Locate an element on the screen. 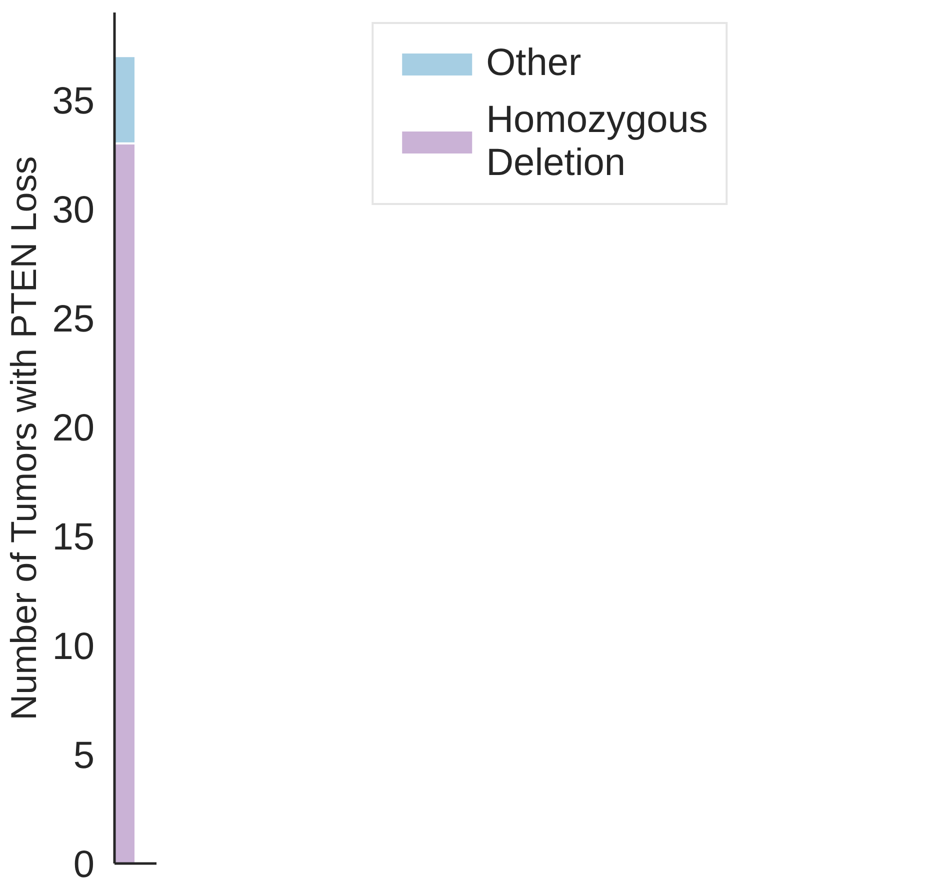 This screenshot has width=943, height=881. y-tick-label: 25 is located at coordinates (73, 319).